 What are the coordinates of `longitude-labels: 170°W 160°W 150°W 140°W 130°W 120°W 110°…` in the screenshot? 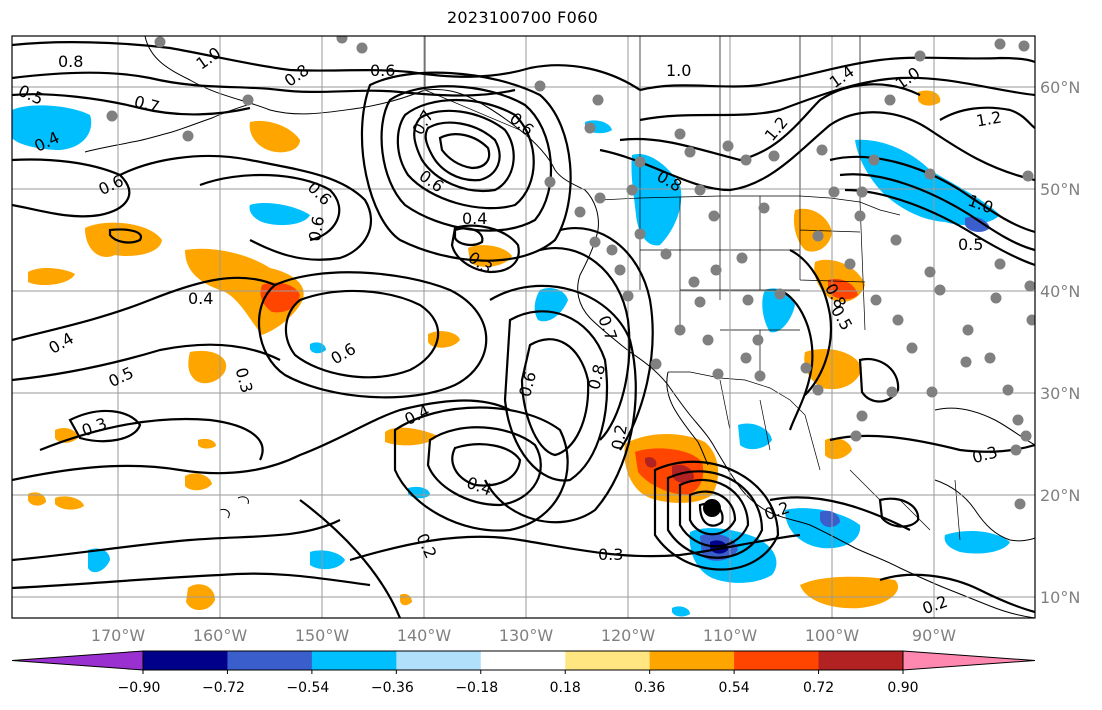 It's located at (523, 635).